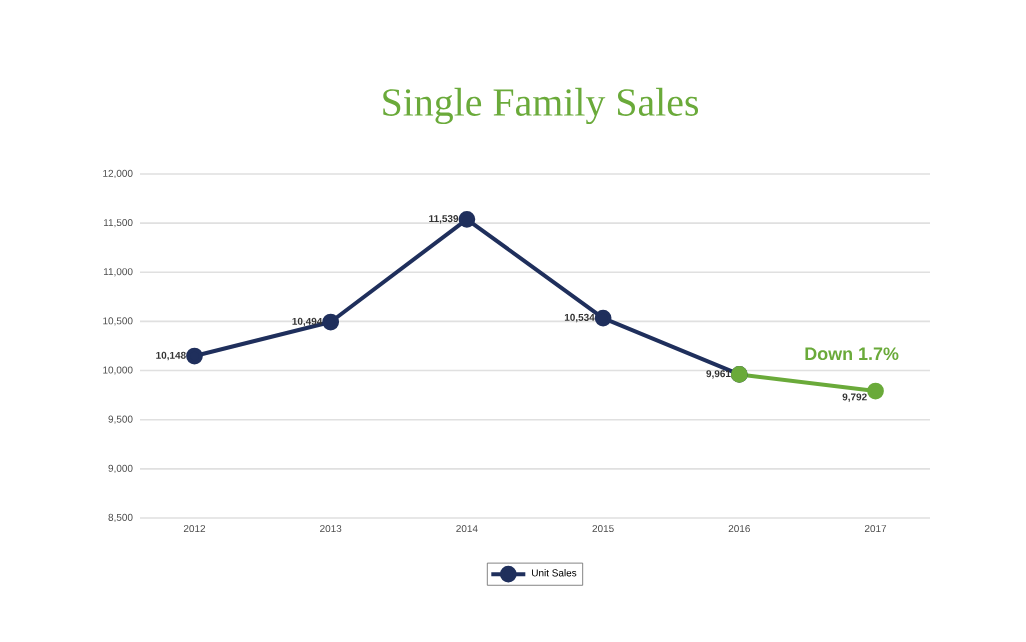 The image size is (1026, 642). Describe the element at coordinates (852, 354) in the screenshot. I see `annotation: Down 1.7%` at that location.